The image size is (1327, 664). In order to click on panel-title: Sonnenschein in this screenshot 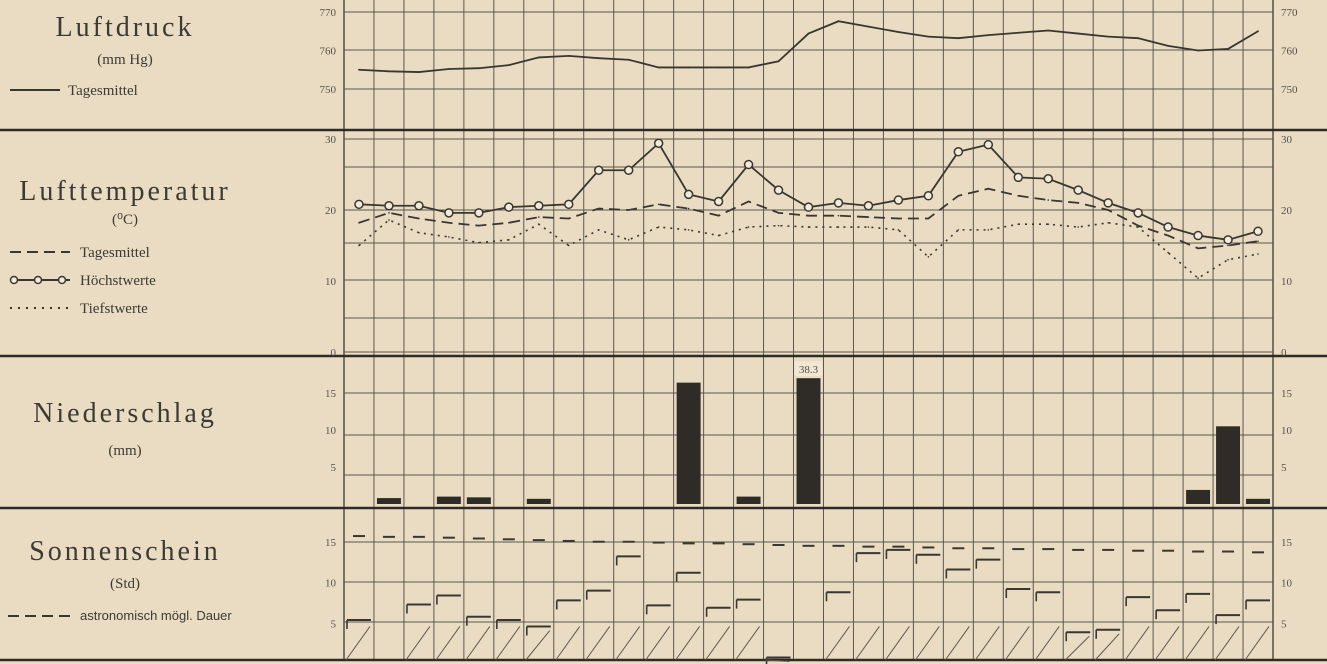, I will do `click(125, 551)`.